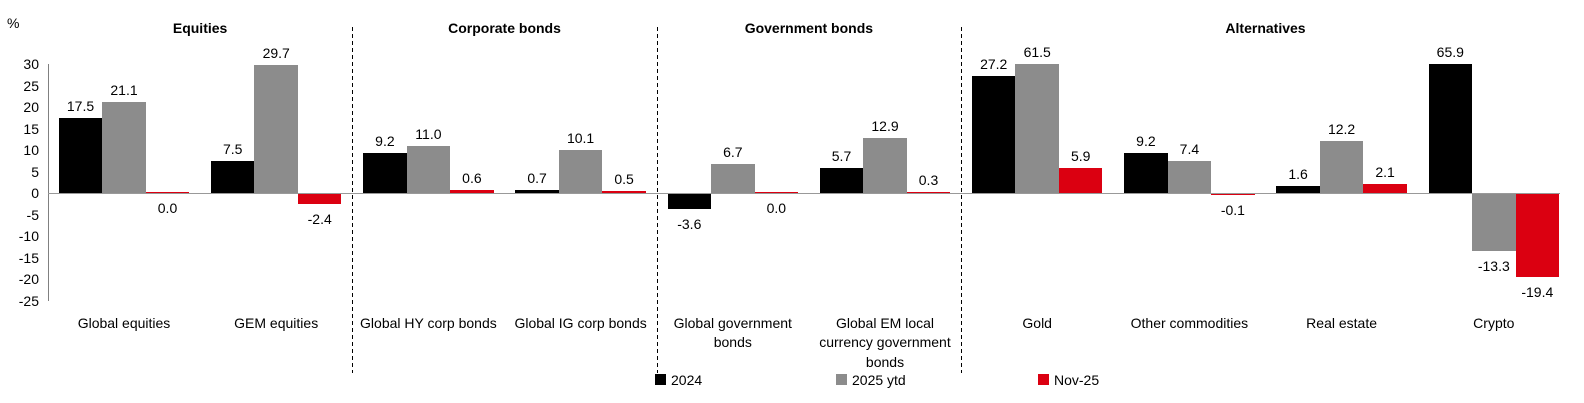  I want to click on bar-value-label: -3.6, so click(689, 224).